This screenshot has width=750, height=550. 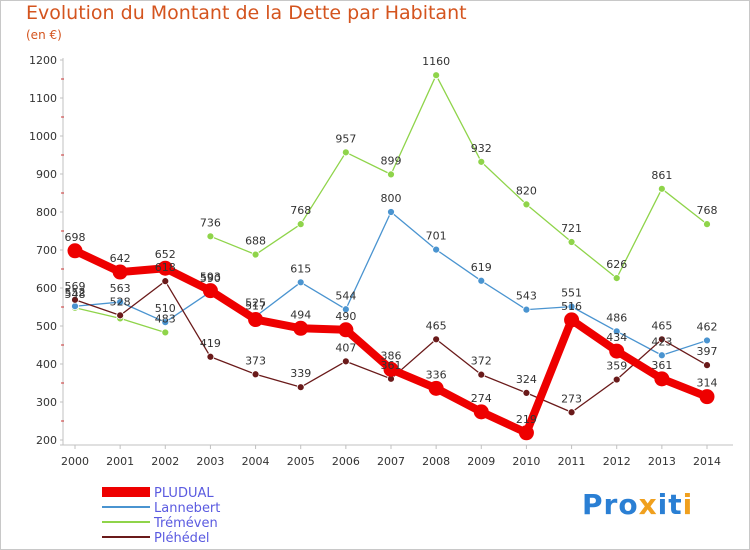 I want to click on x-tick-label: 2007, so click(x=391, y=461).